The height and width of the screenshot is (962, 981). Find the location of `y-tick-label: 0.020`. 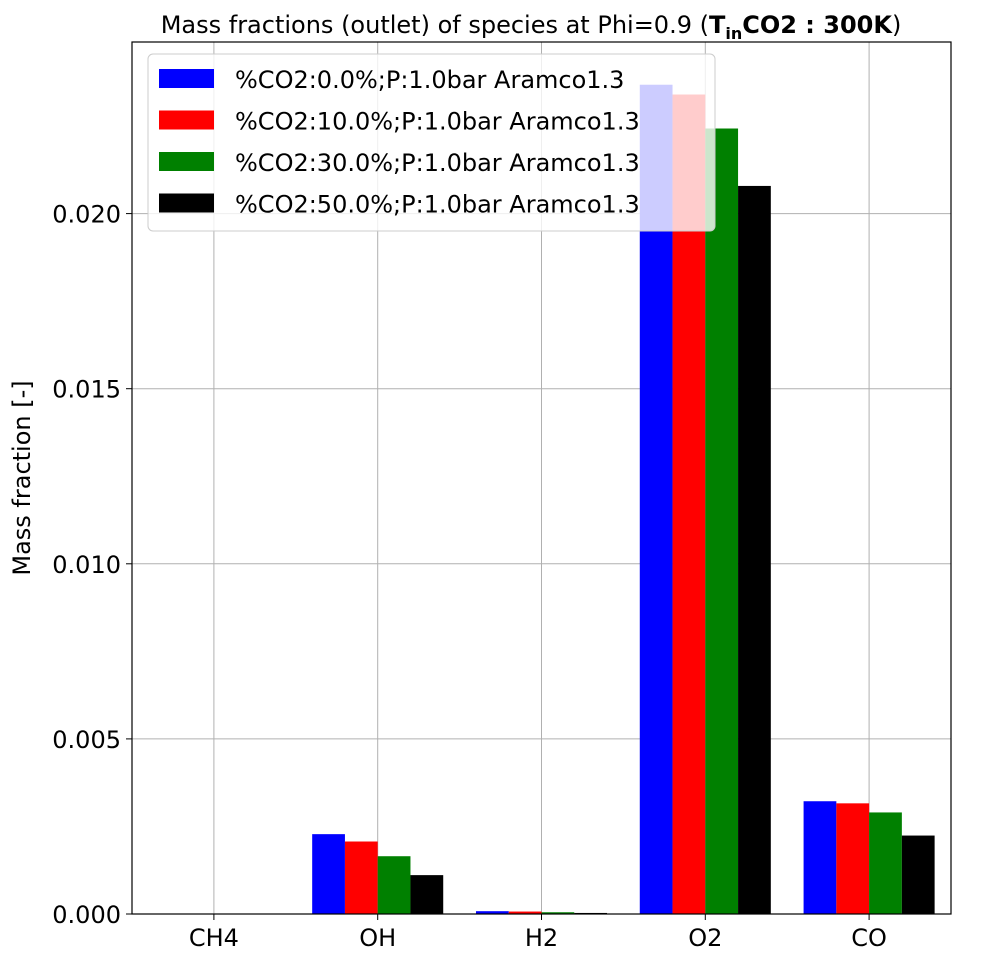

y-tick-label: 0.020 is located at coordinates (86, 215).